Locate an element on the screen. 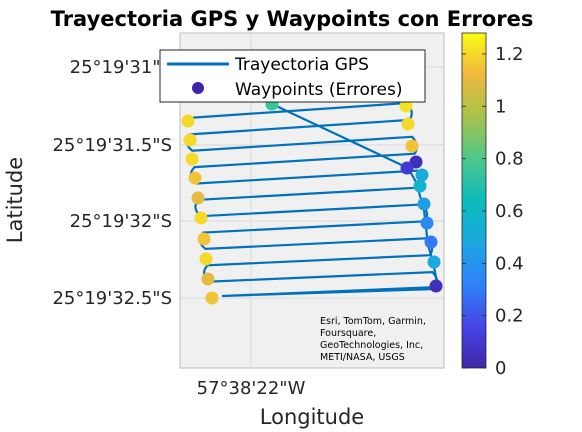 This screenshot has height=432, width=582. colorbar-ticks: 0 0.2 0.4 0.6 0.8 1 1.2 is located at coordinates (493, 211).